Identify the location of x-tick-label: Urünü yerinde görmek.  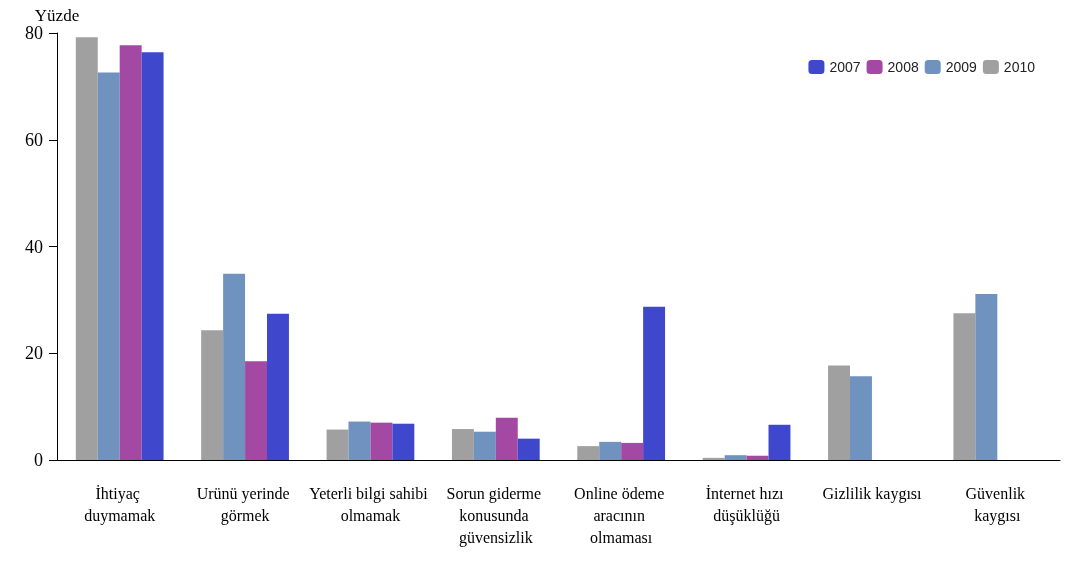
(245, 504).